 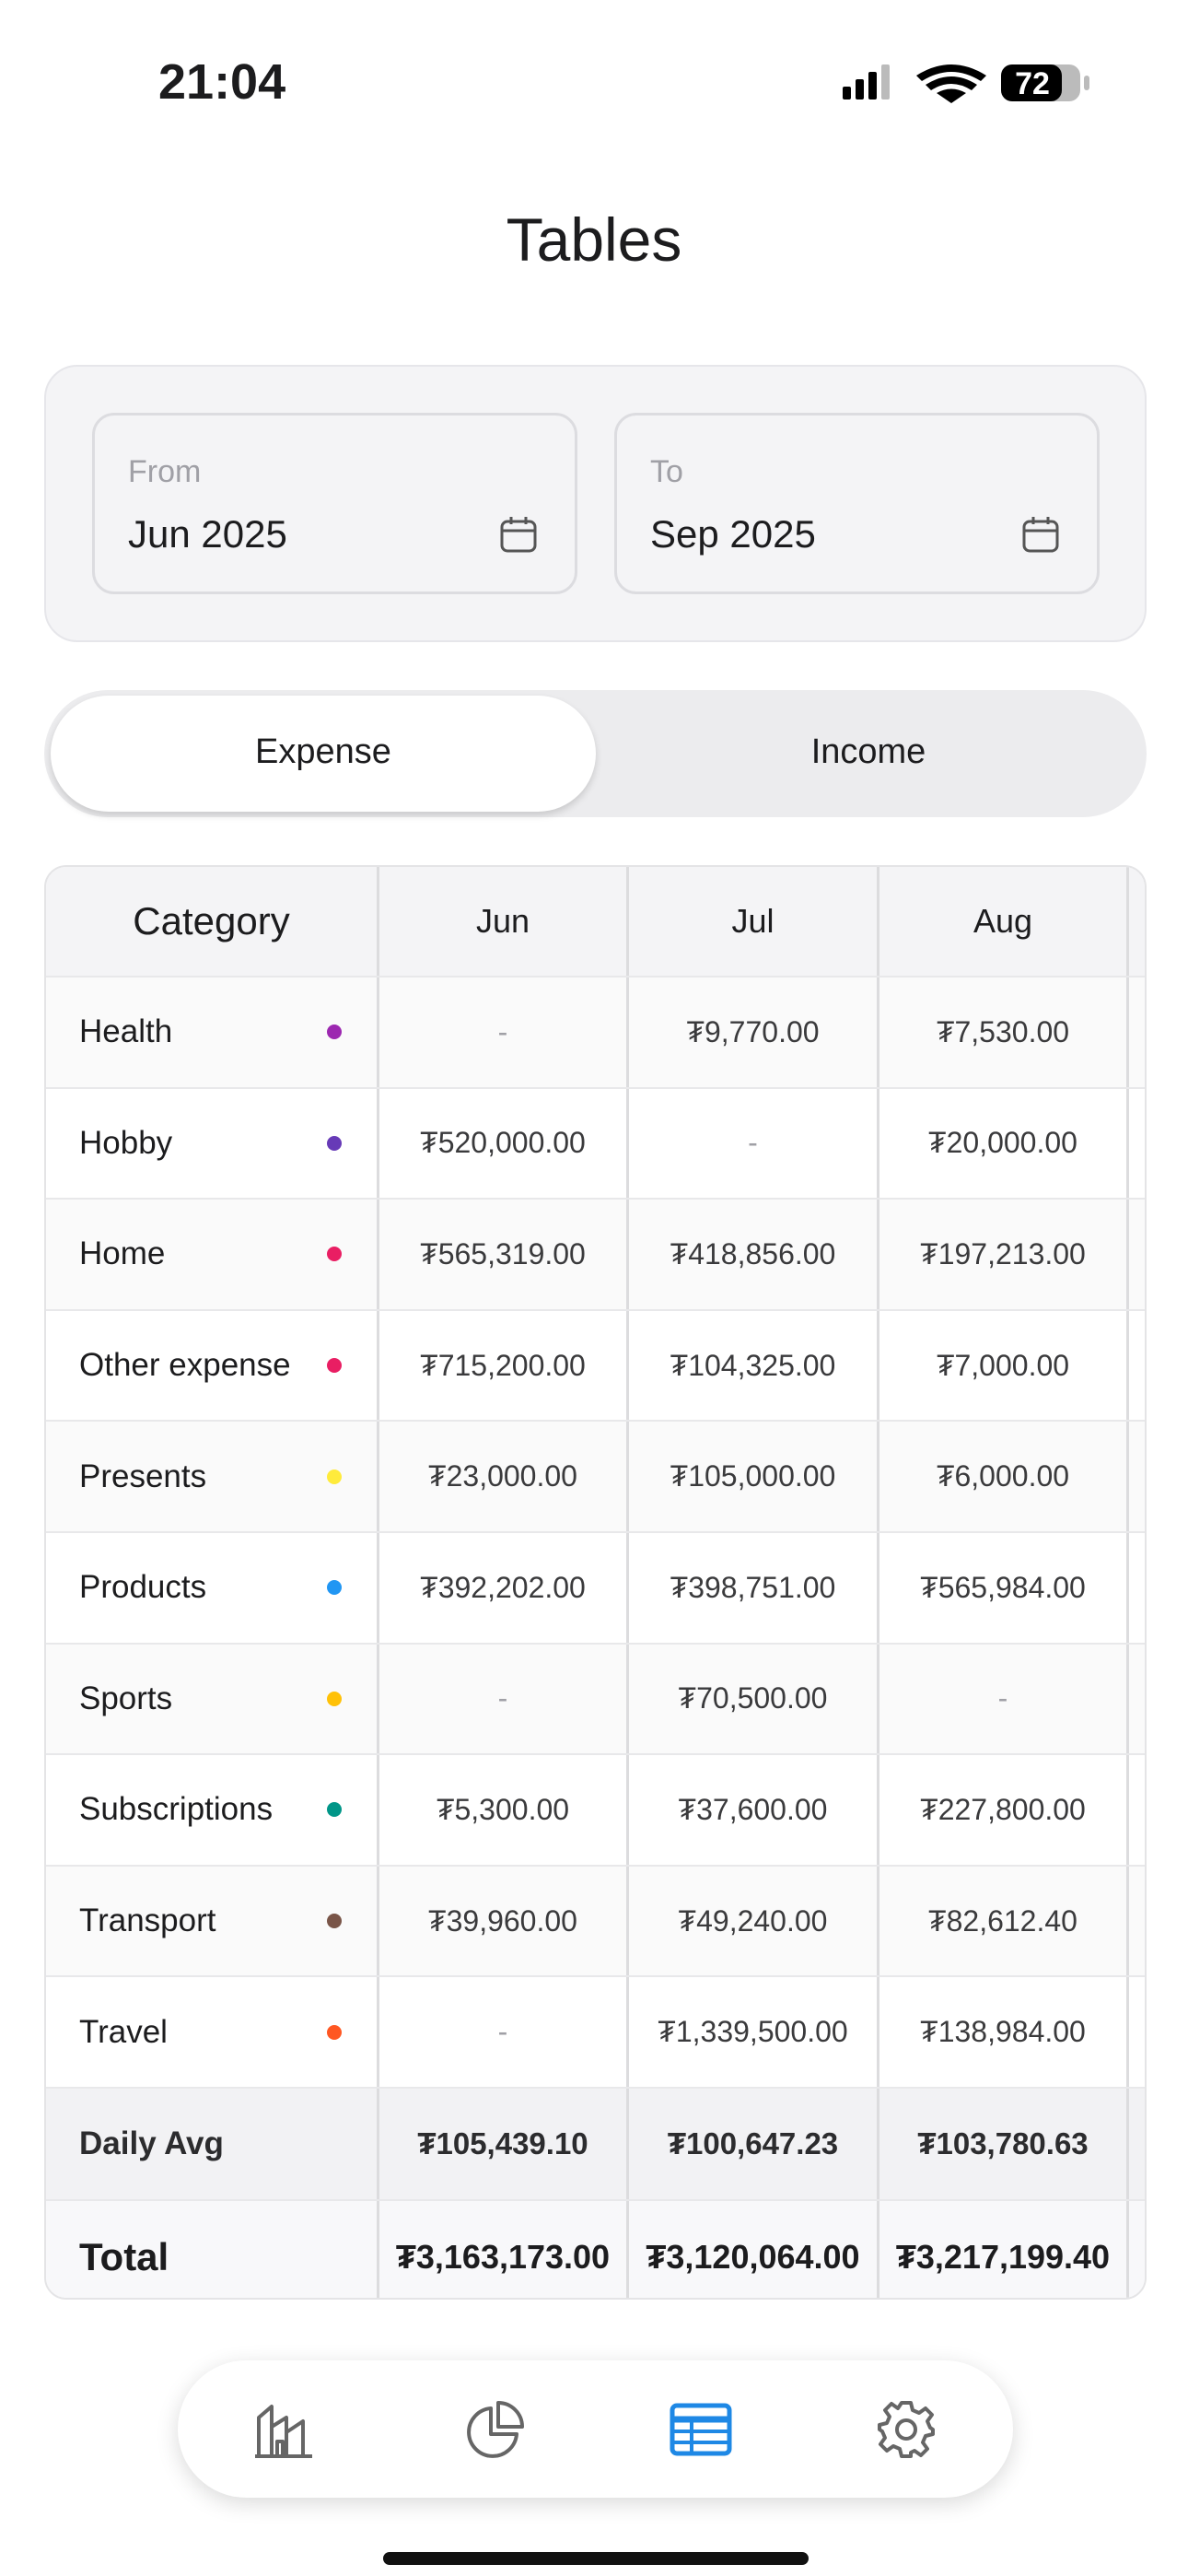 What do you see at coordinates (754, 1921) in the screenshot?
I see `cell: ₮49,240.00` at bounding box center [754, 1921].